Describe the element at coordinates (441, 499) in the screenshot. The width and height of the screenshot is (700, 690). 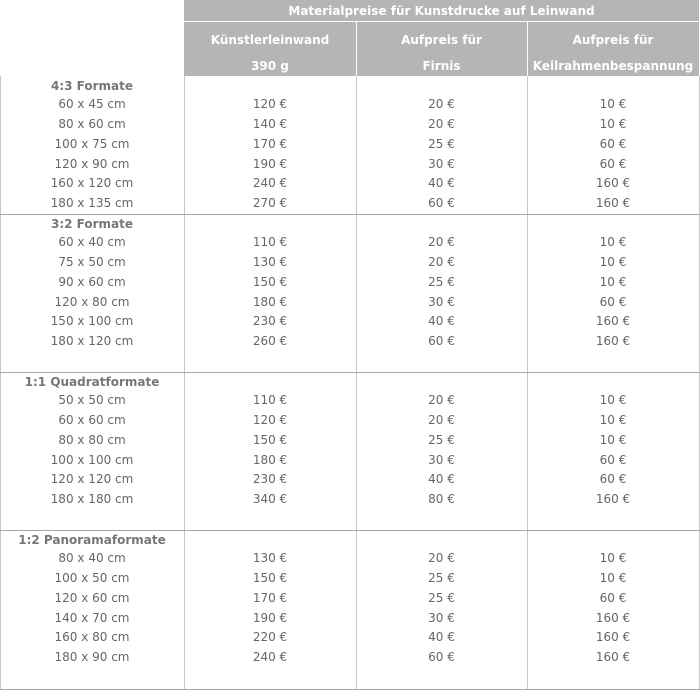
I see `varnish-cell: 80 €` at that location.